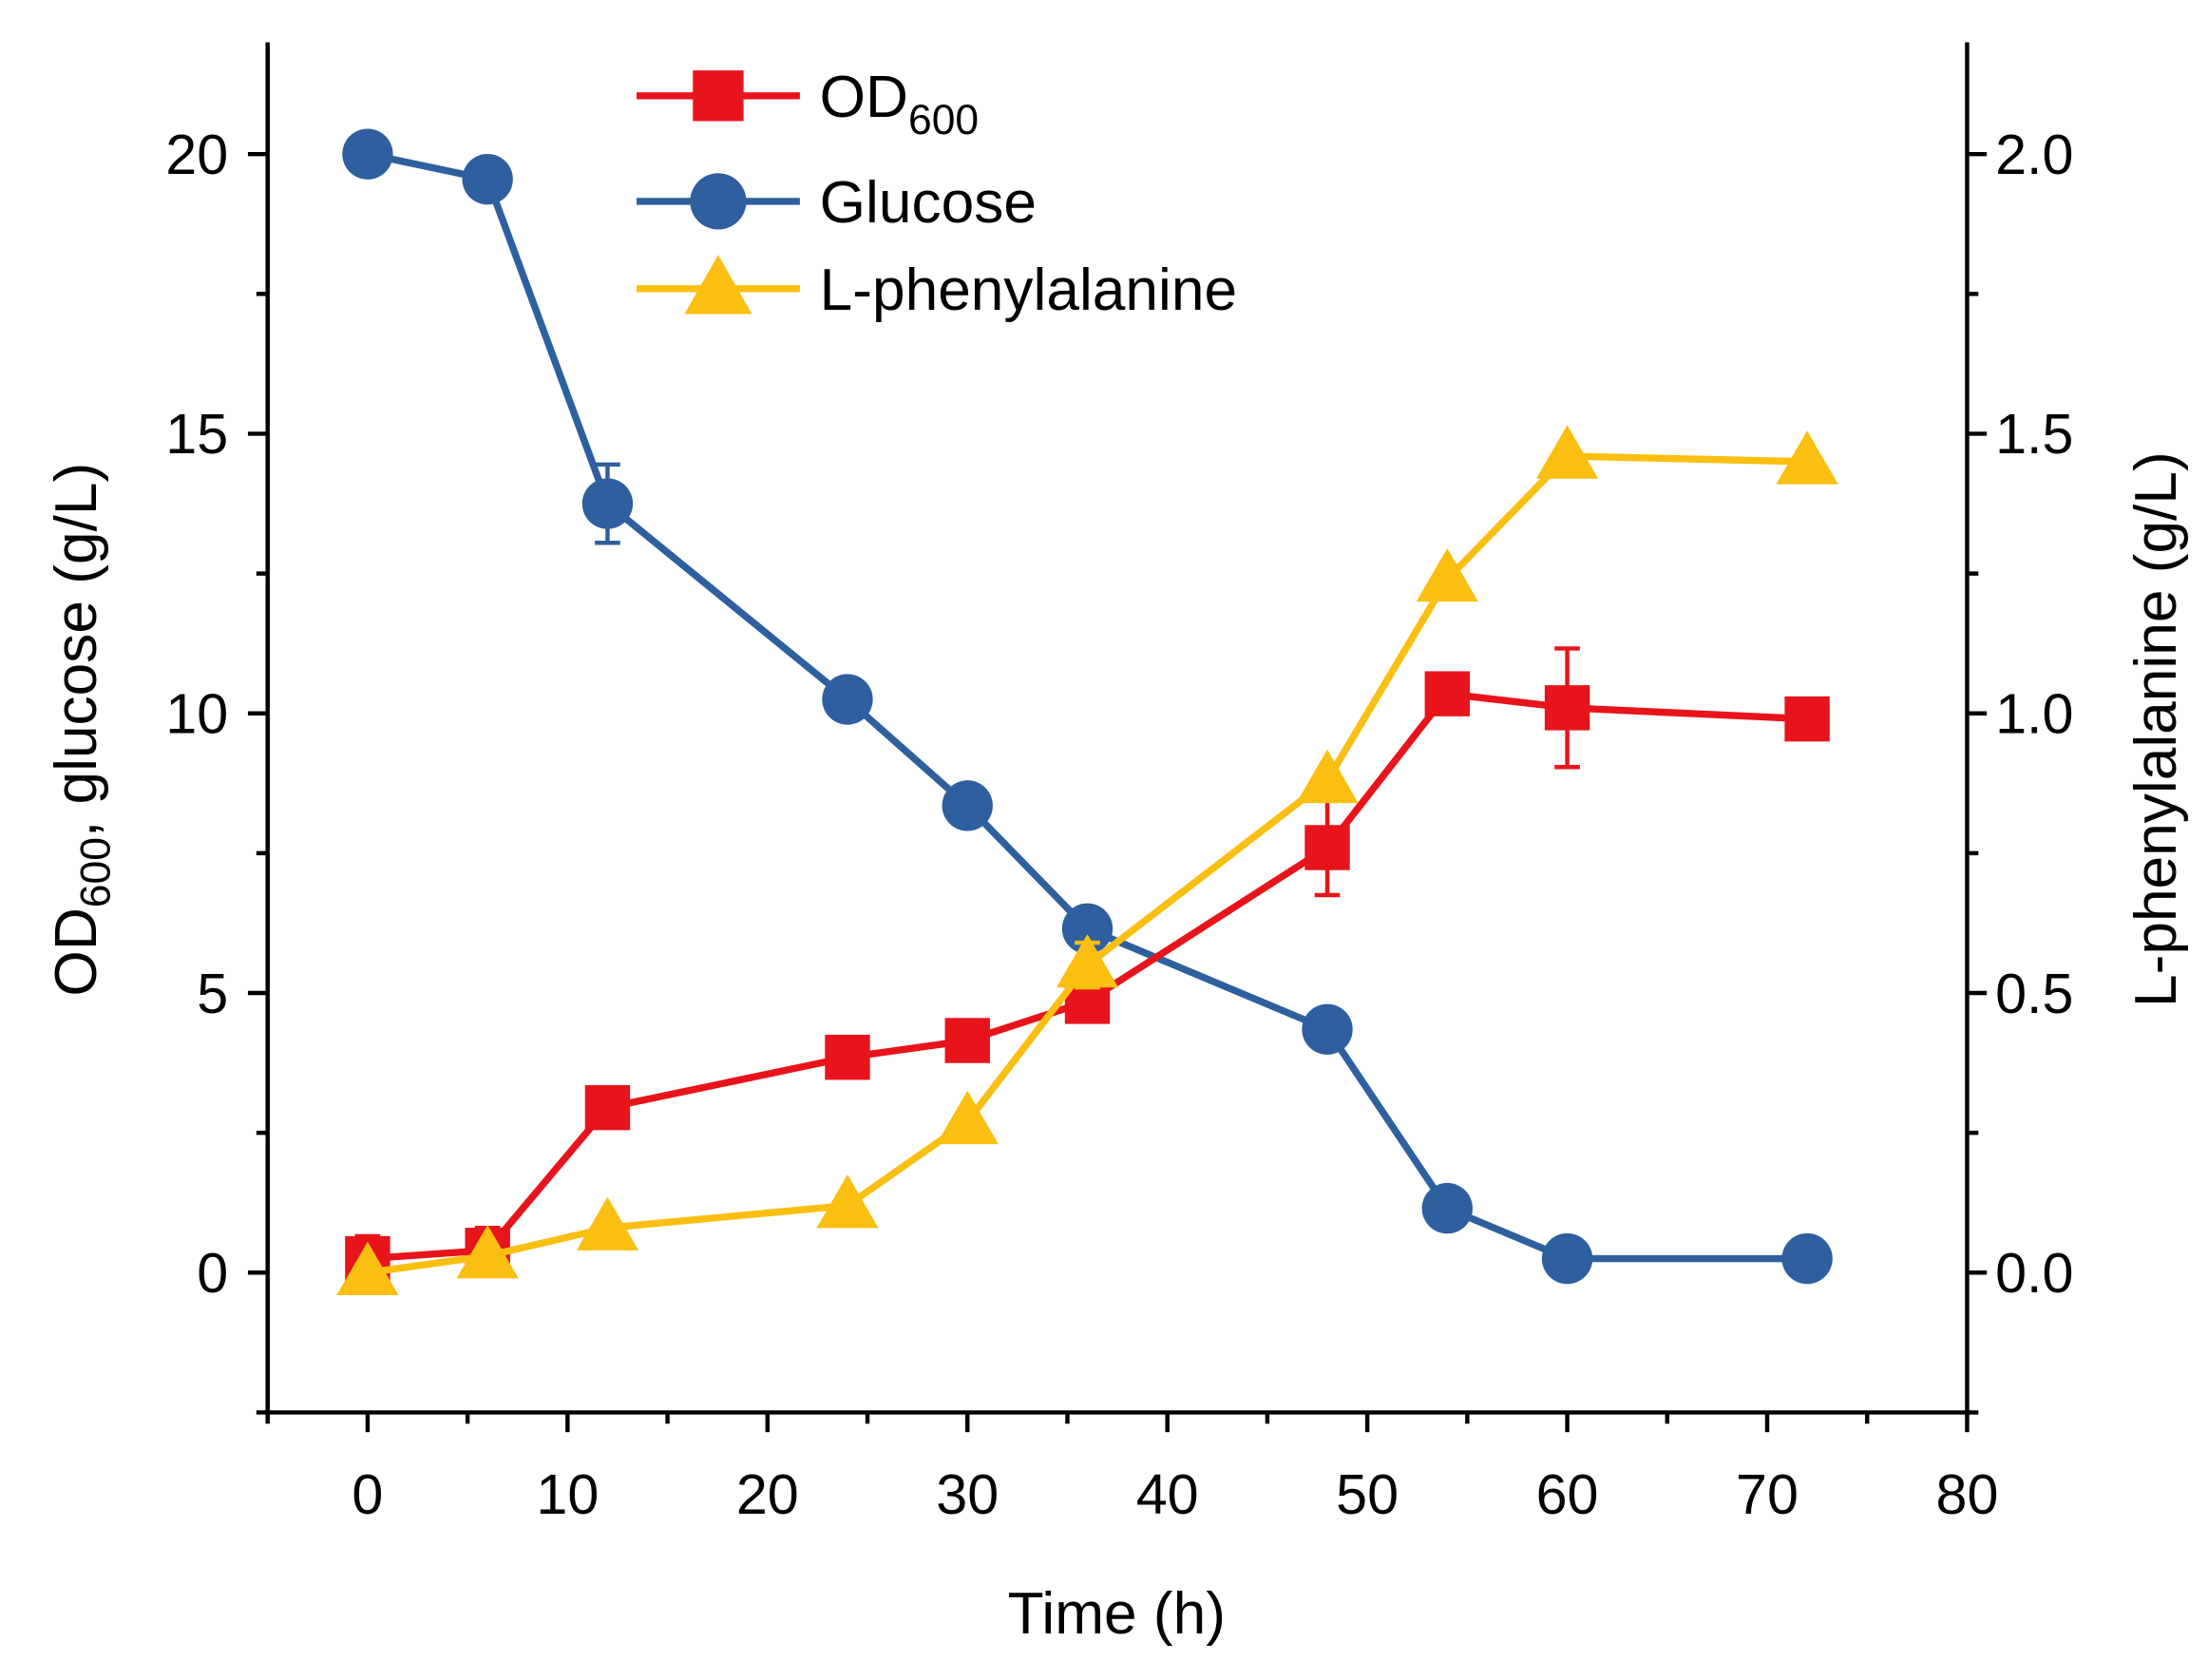 The height and width of the screenshot is (1680, 2208). Describe the element at coordinates (1966, 1494) in the screenshot. I see `x-tick-label: 80` at that location.